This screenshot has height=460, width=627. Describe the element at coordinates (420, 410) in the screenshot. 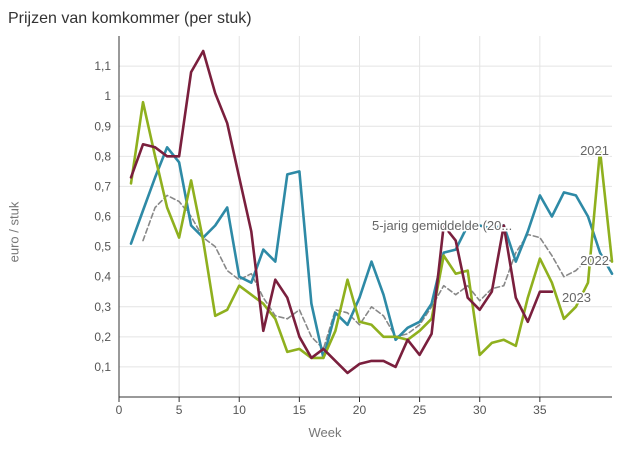

I see `x-tick-label: 25` at that location.